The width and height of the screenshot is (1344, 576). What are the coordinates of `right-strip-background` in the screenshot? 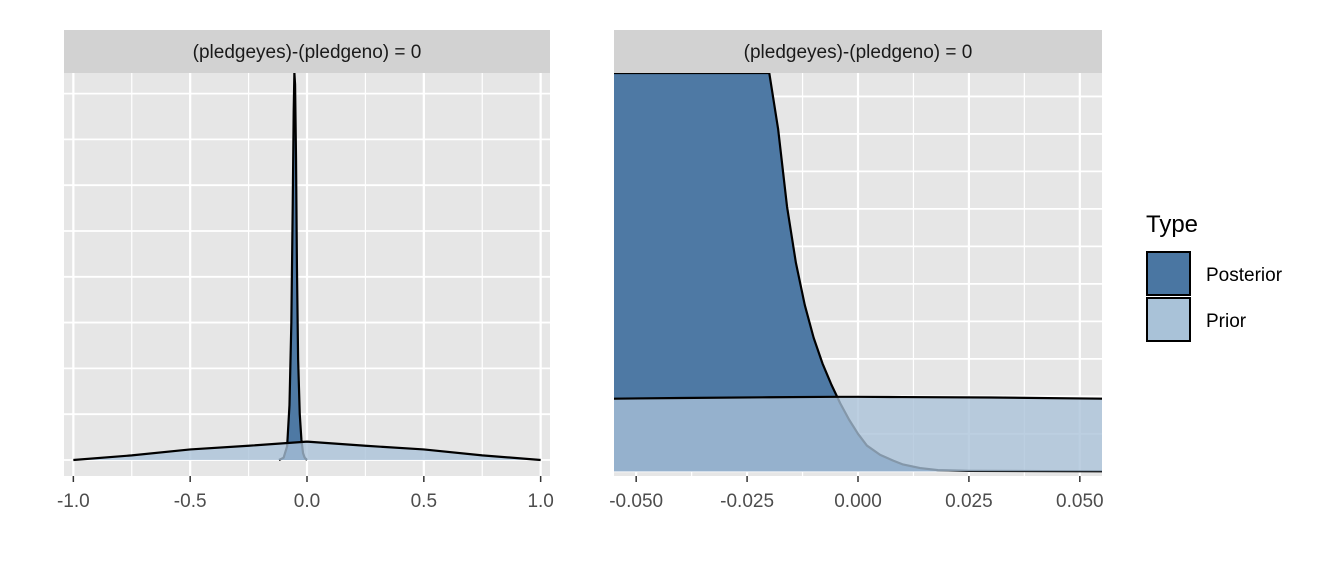 It's located at (858, 51).